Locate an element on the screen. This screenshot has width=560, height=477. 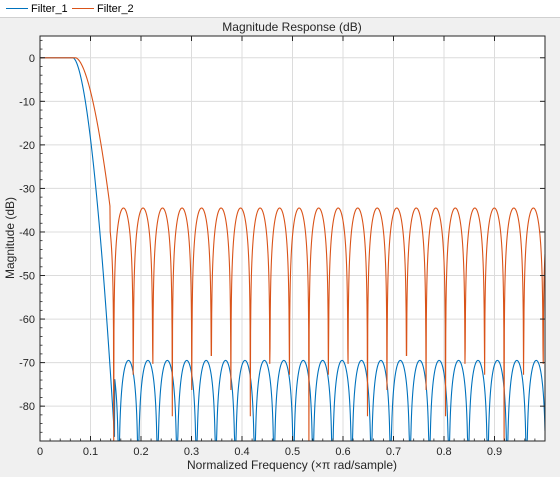
x-tick-label: 0.2 is located at coordinates (140, 452).